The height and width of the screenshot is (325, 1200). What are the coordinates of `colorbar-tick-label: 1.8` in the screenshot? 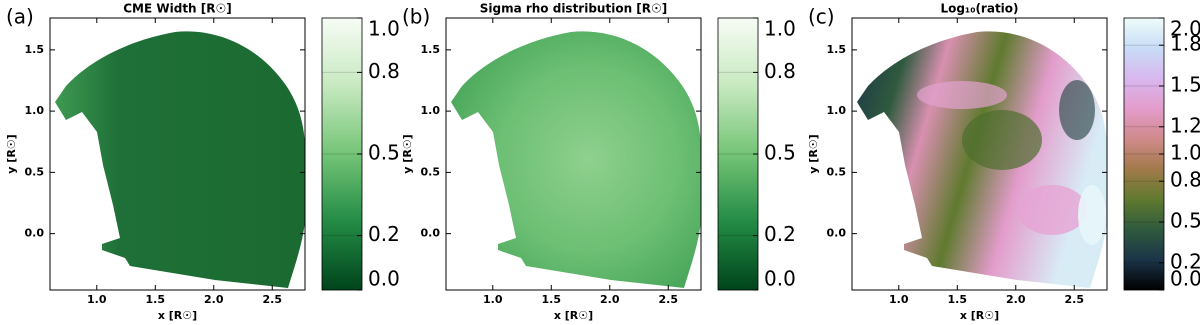 It's located at (1185, 44).